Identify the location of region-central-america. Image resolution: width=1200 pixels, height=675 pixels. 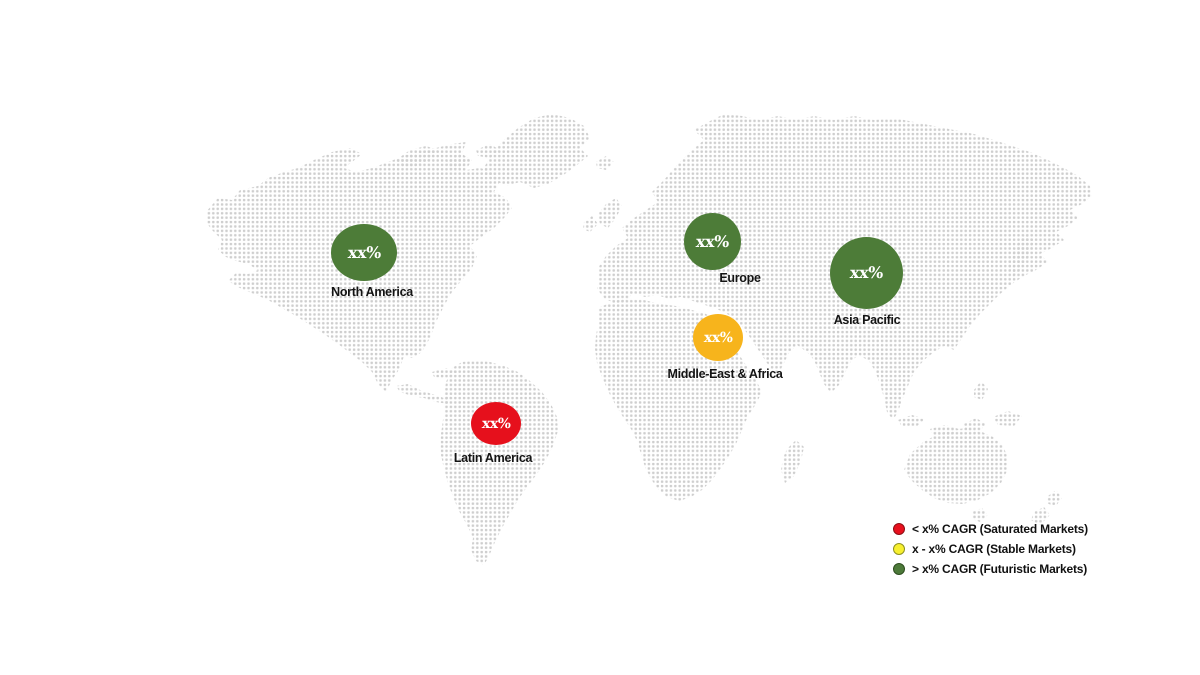
(424, 394).